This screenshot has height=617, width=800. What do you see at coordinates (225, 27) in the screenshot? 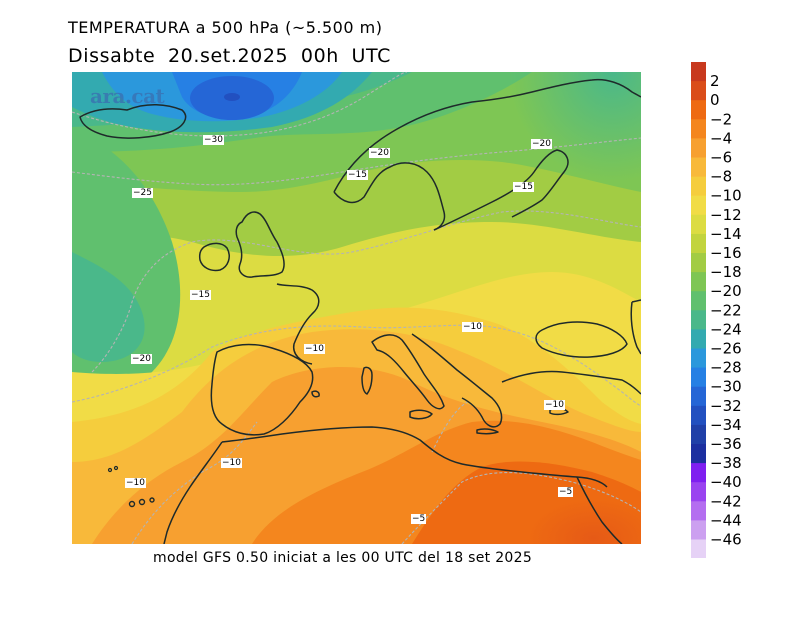
I see `map-title: TEMPERATURA a 500 hPa (~5.500 m)` at bounding box center [225, 27].